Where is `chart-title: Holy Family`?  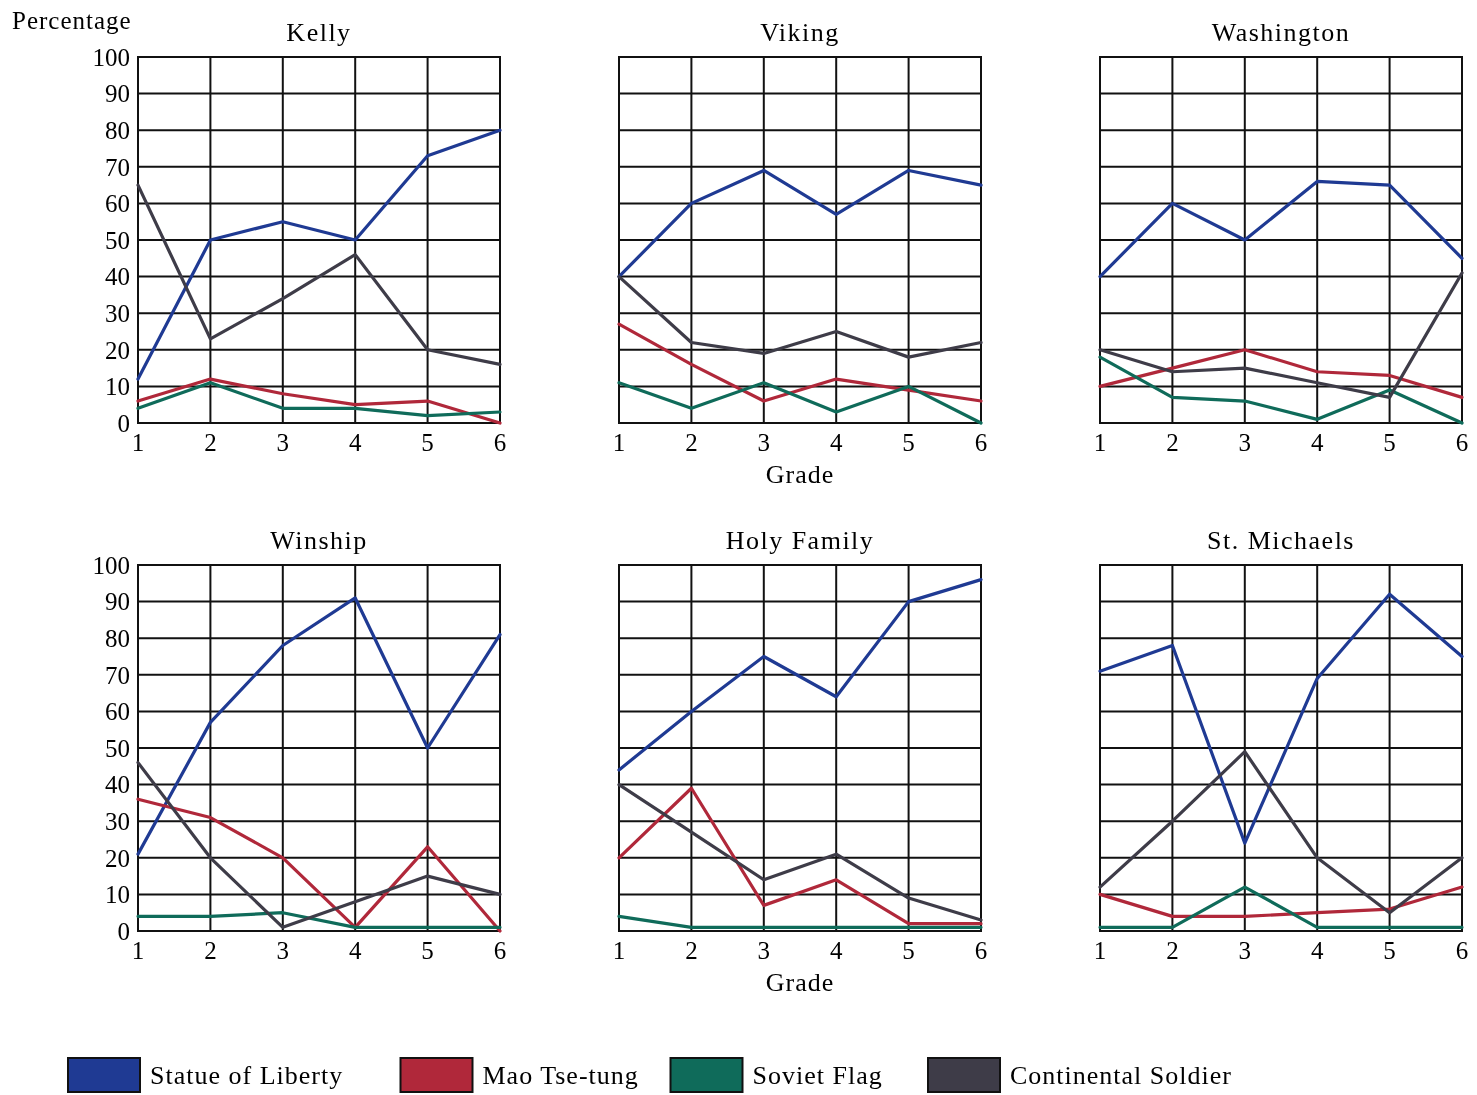 chart-title: Holy Family is located at coordinates (800, 540).